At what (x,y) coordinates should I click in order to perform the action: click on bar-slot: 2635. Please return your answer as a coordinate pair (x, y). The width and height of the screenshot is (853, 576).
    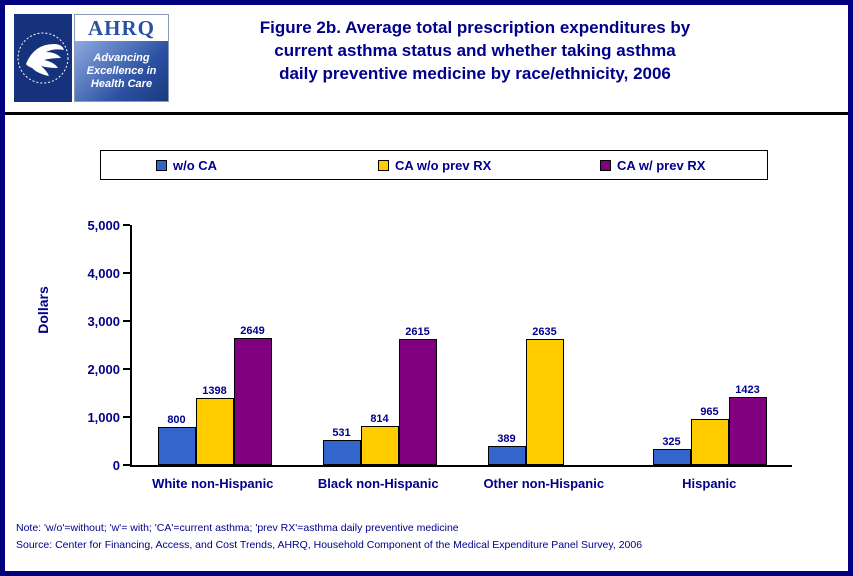
    Looking at the image, I should click on (544, 345).